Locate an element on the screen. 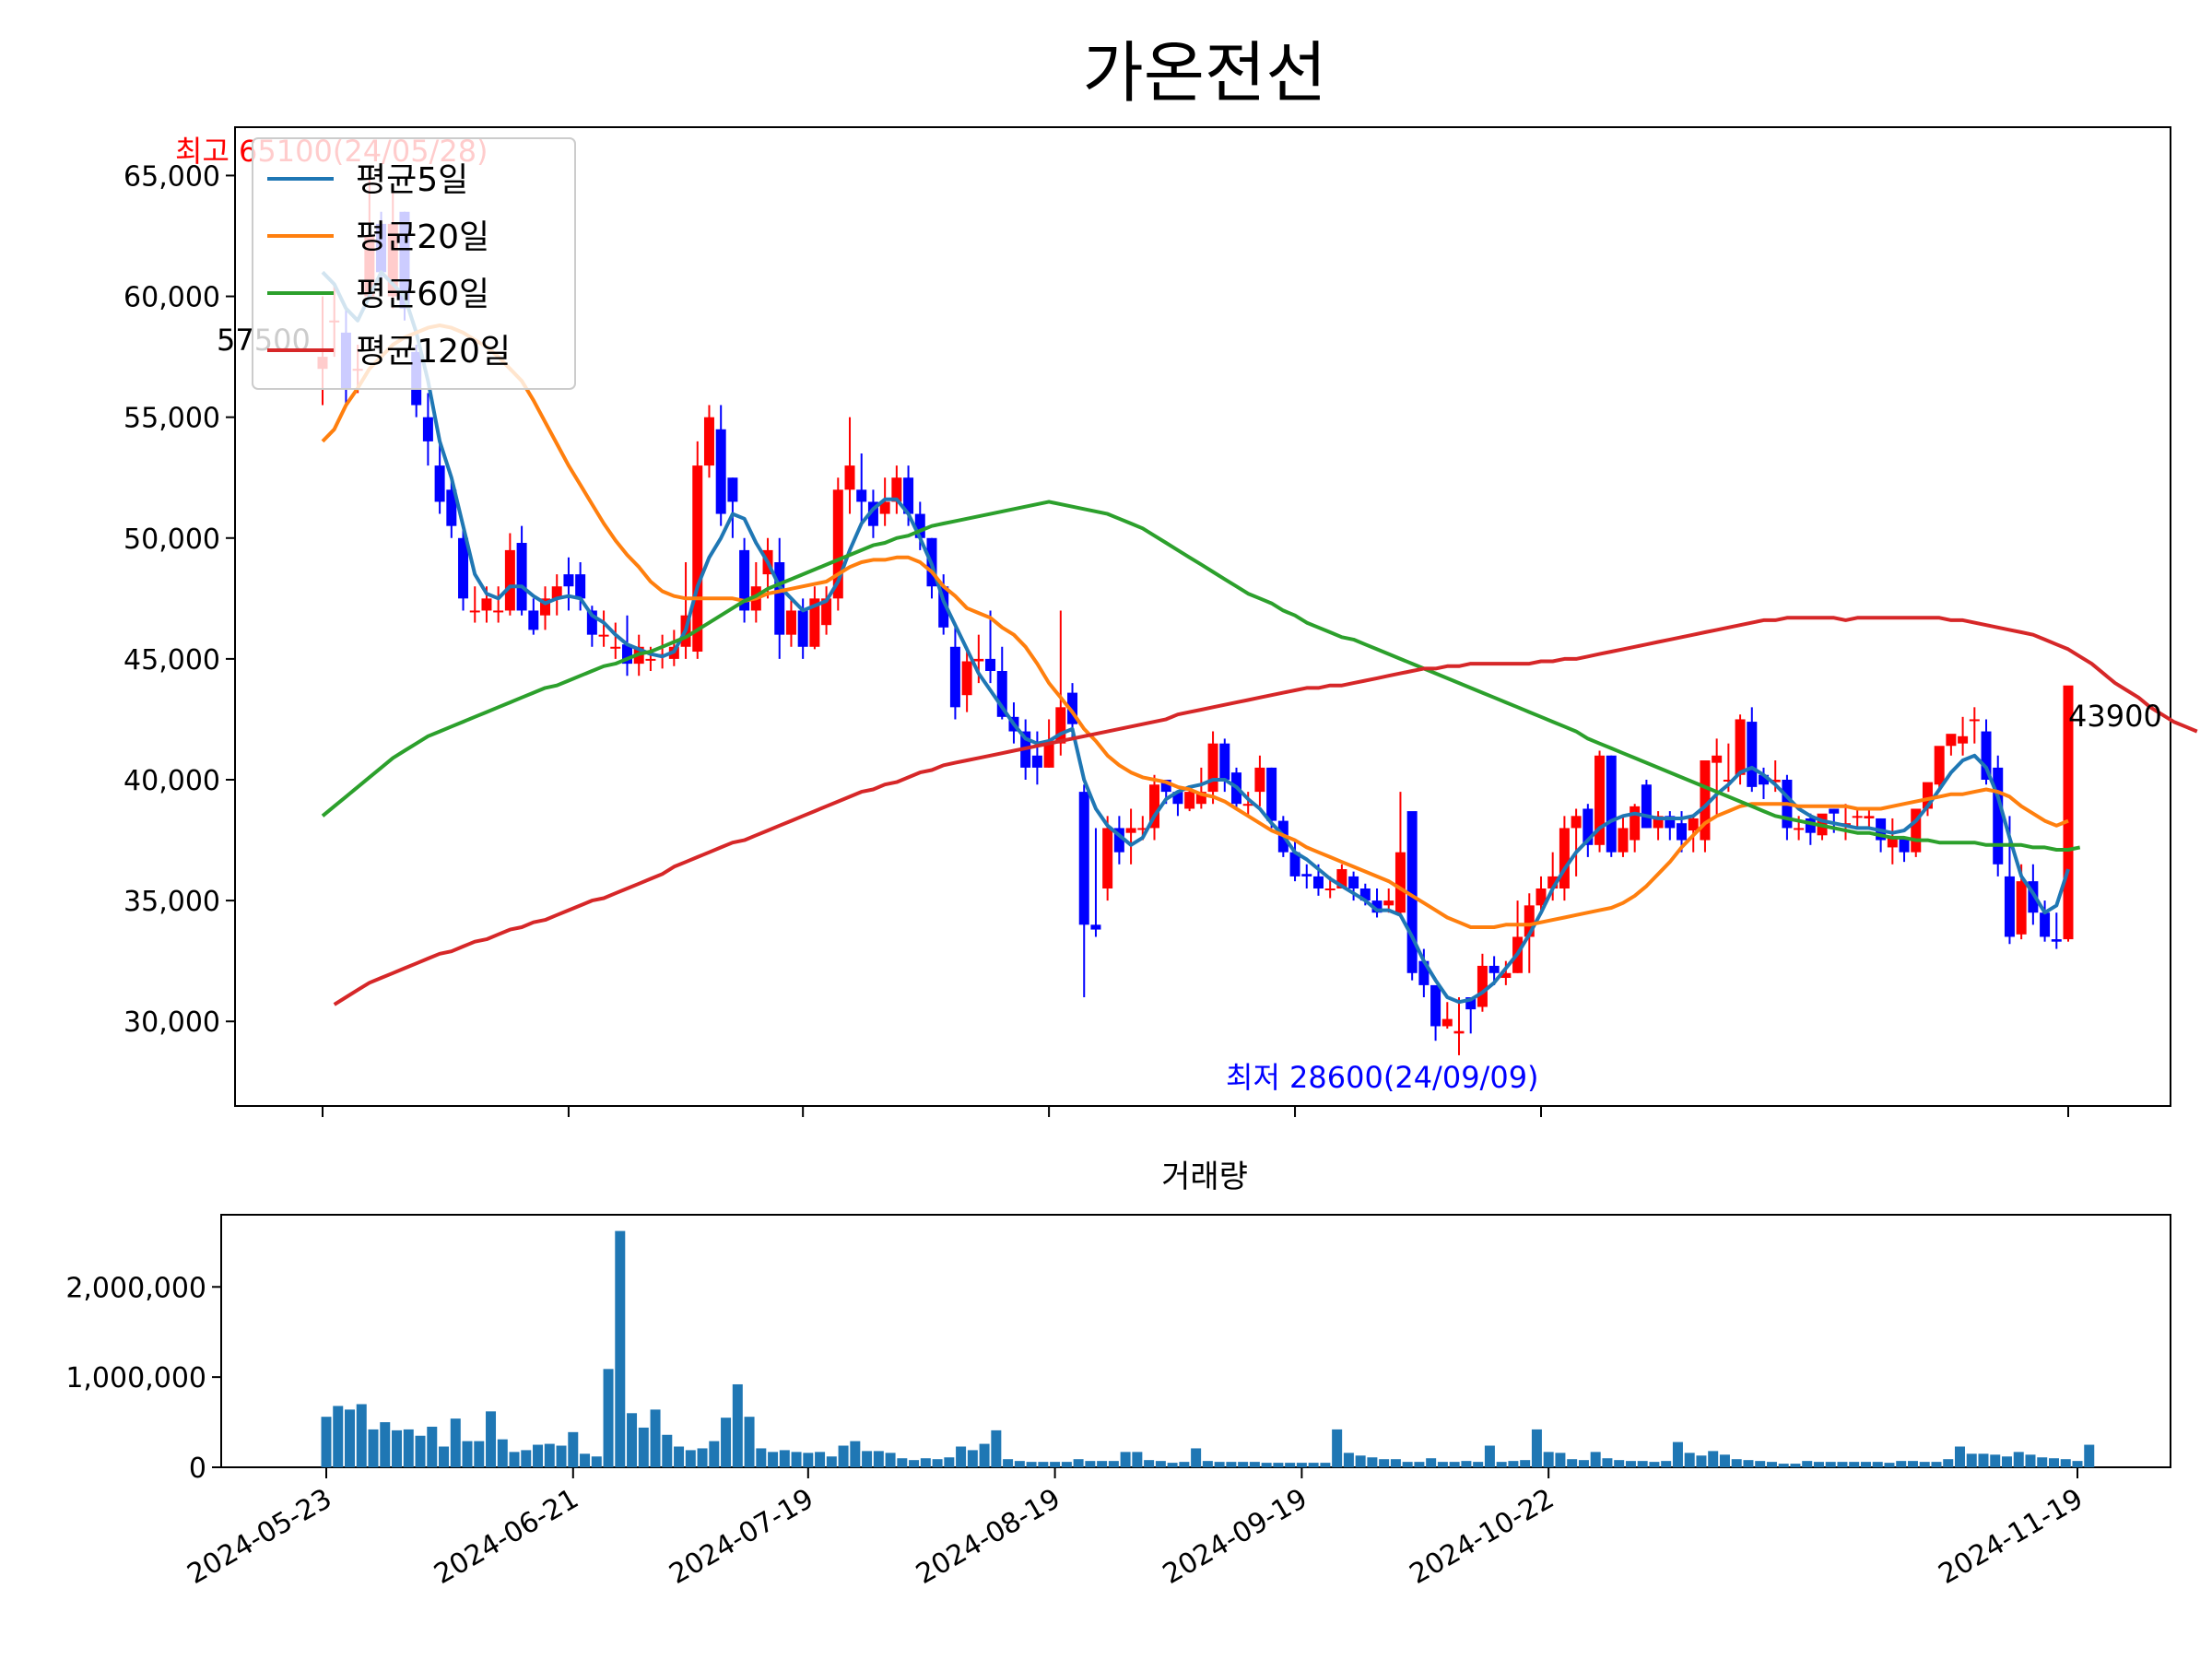  price-ytick-label: 65,000 is located at coordinates (172, 176).